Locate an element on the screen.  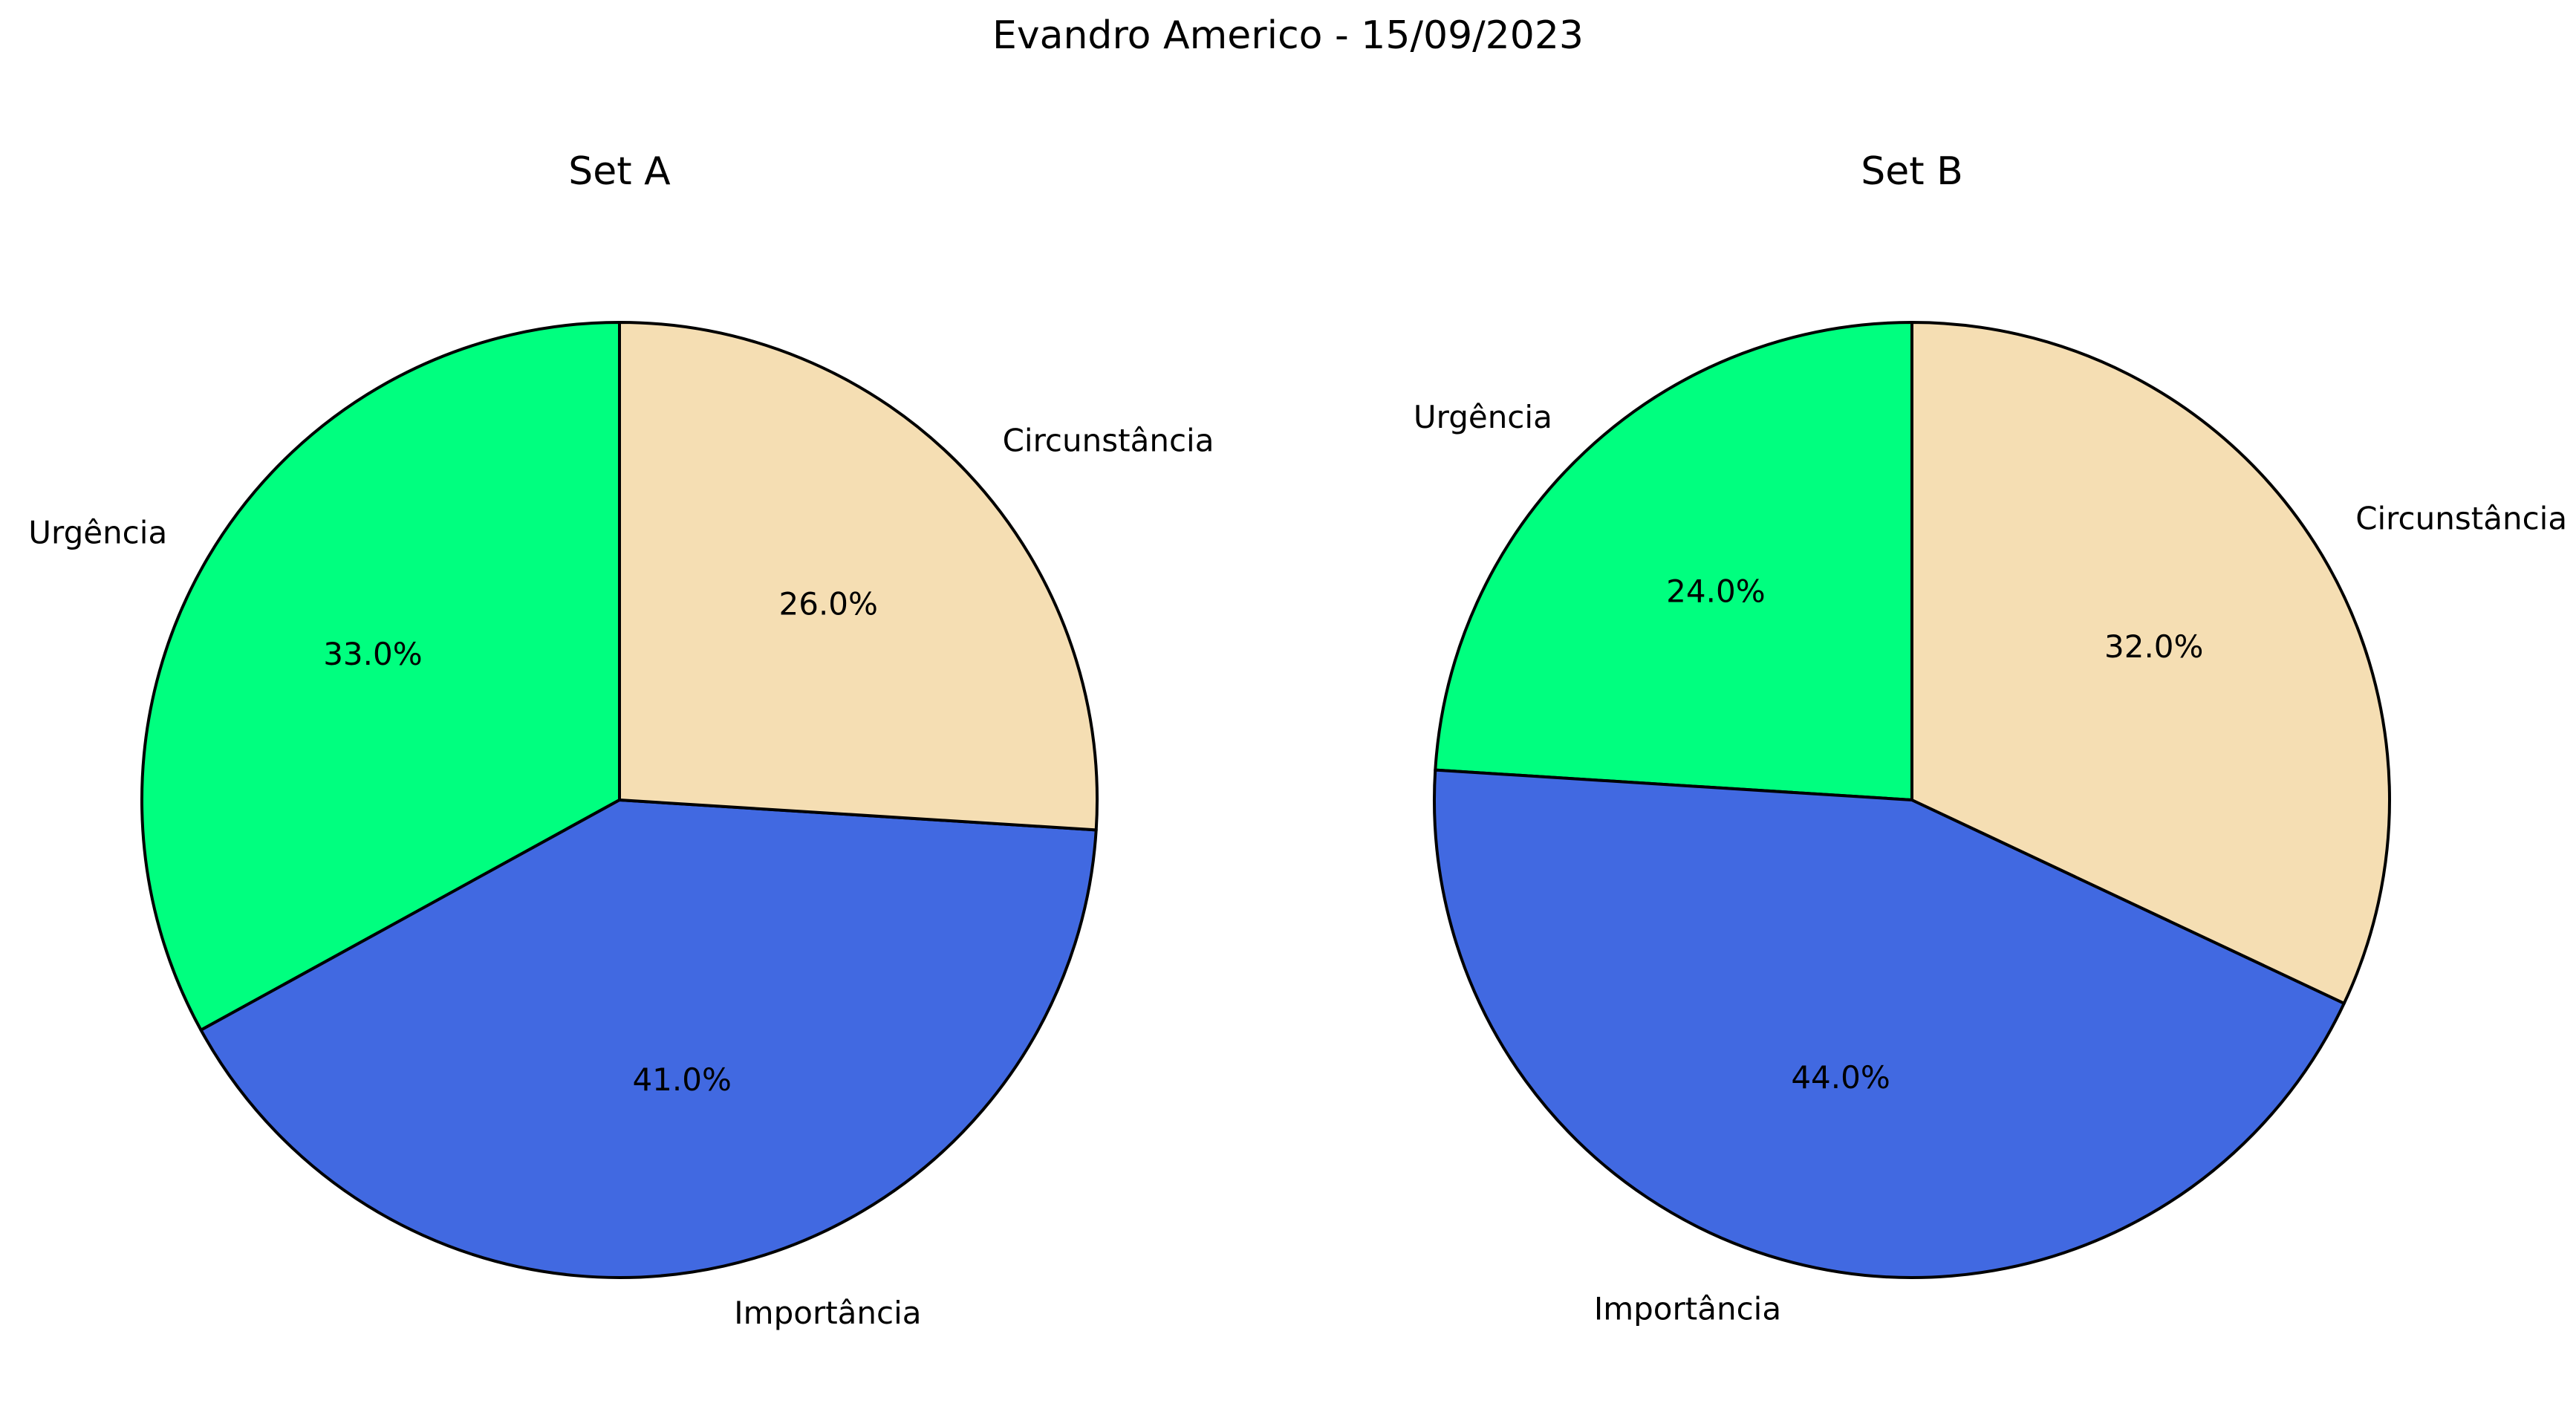
slice-label-set-b-urgencia: Urgência is located at coordinates (1483, 417).